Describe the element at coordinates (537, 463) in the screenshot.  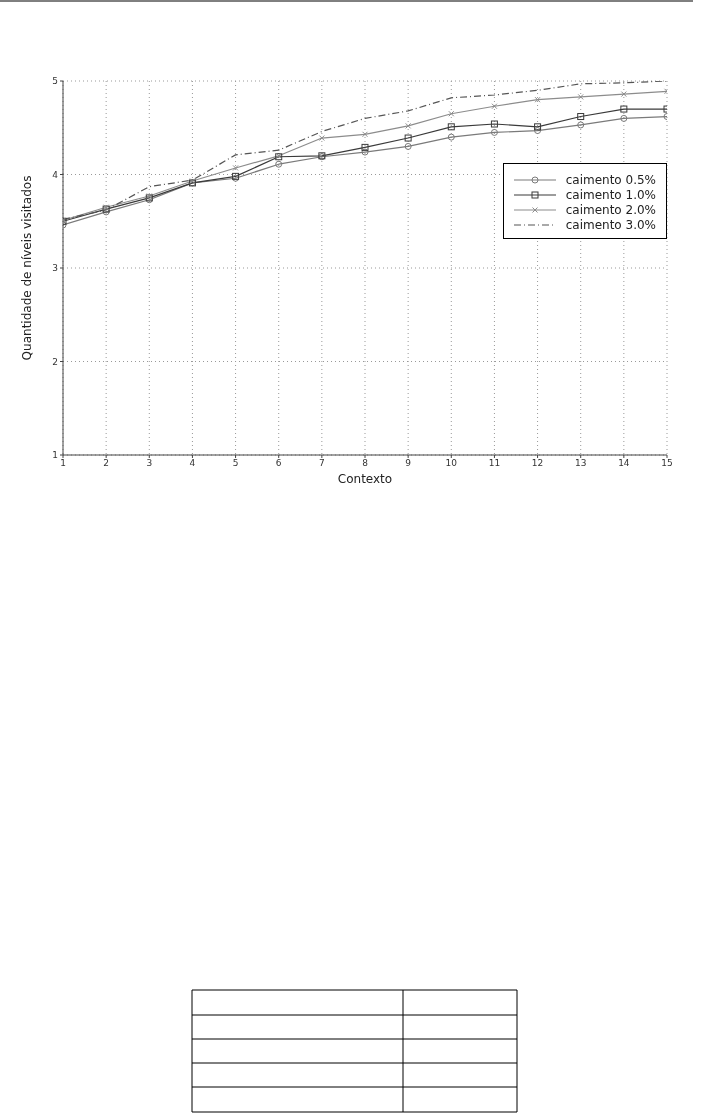
I see `x-tick-label: 12` at that location.